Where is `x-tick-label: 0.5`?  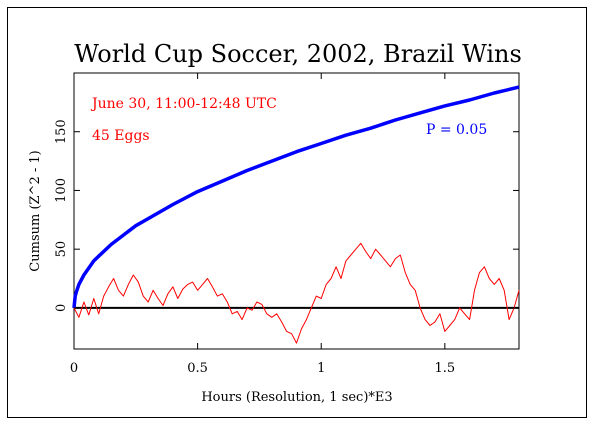
x-tick-label: 0.5 is located at coordinates (197, 368).